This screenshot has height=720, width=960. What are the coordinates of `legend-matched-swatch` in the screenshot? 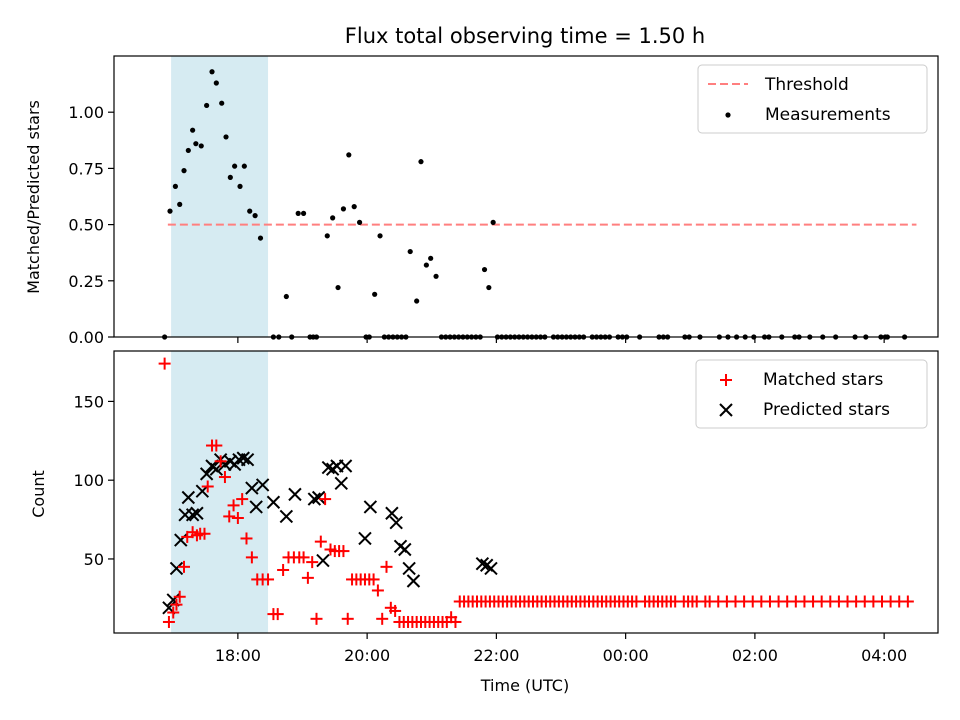 It's located at (726, 380).